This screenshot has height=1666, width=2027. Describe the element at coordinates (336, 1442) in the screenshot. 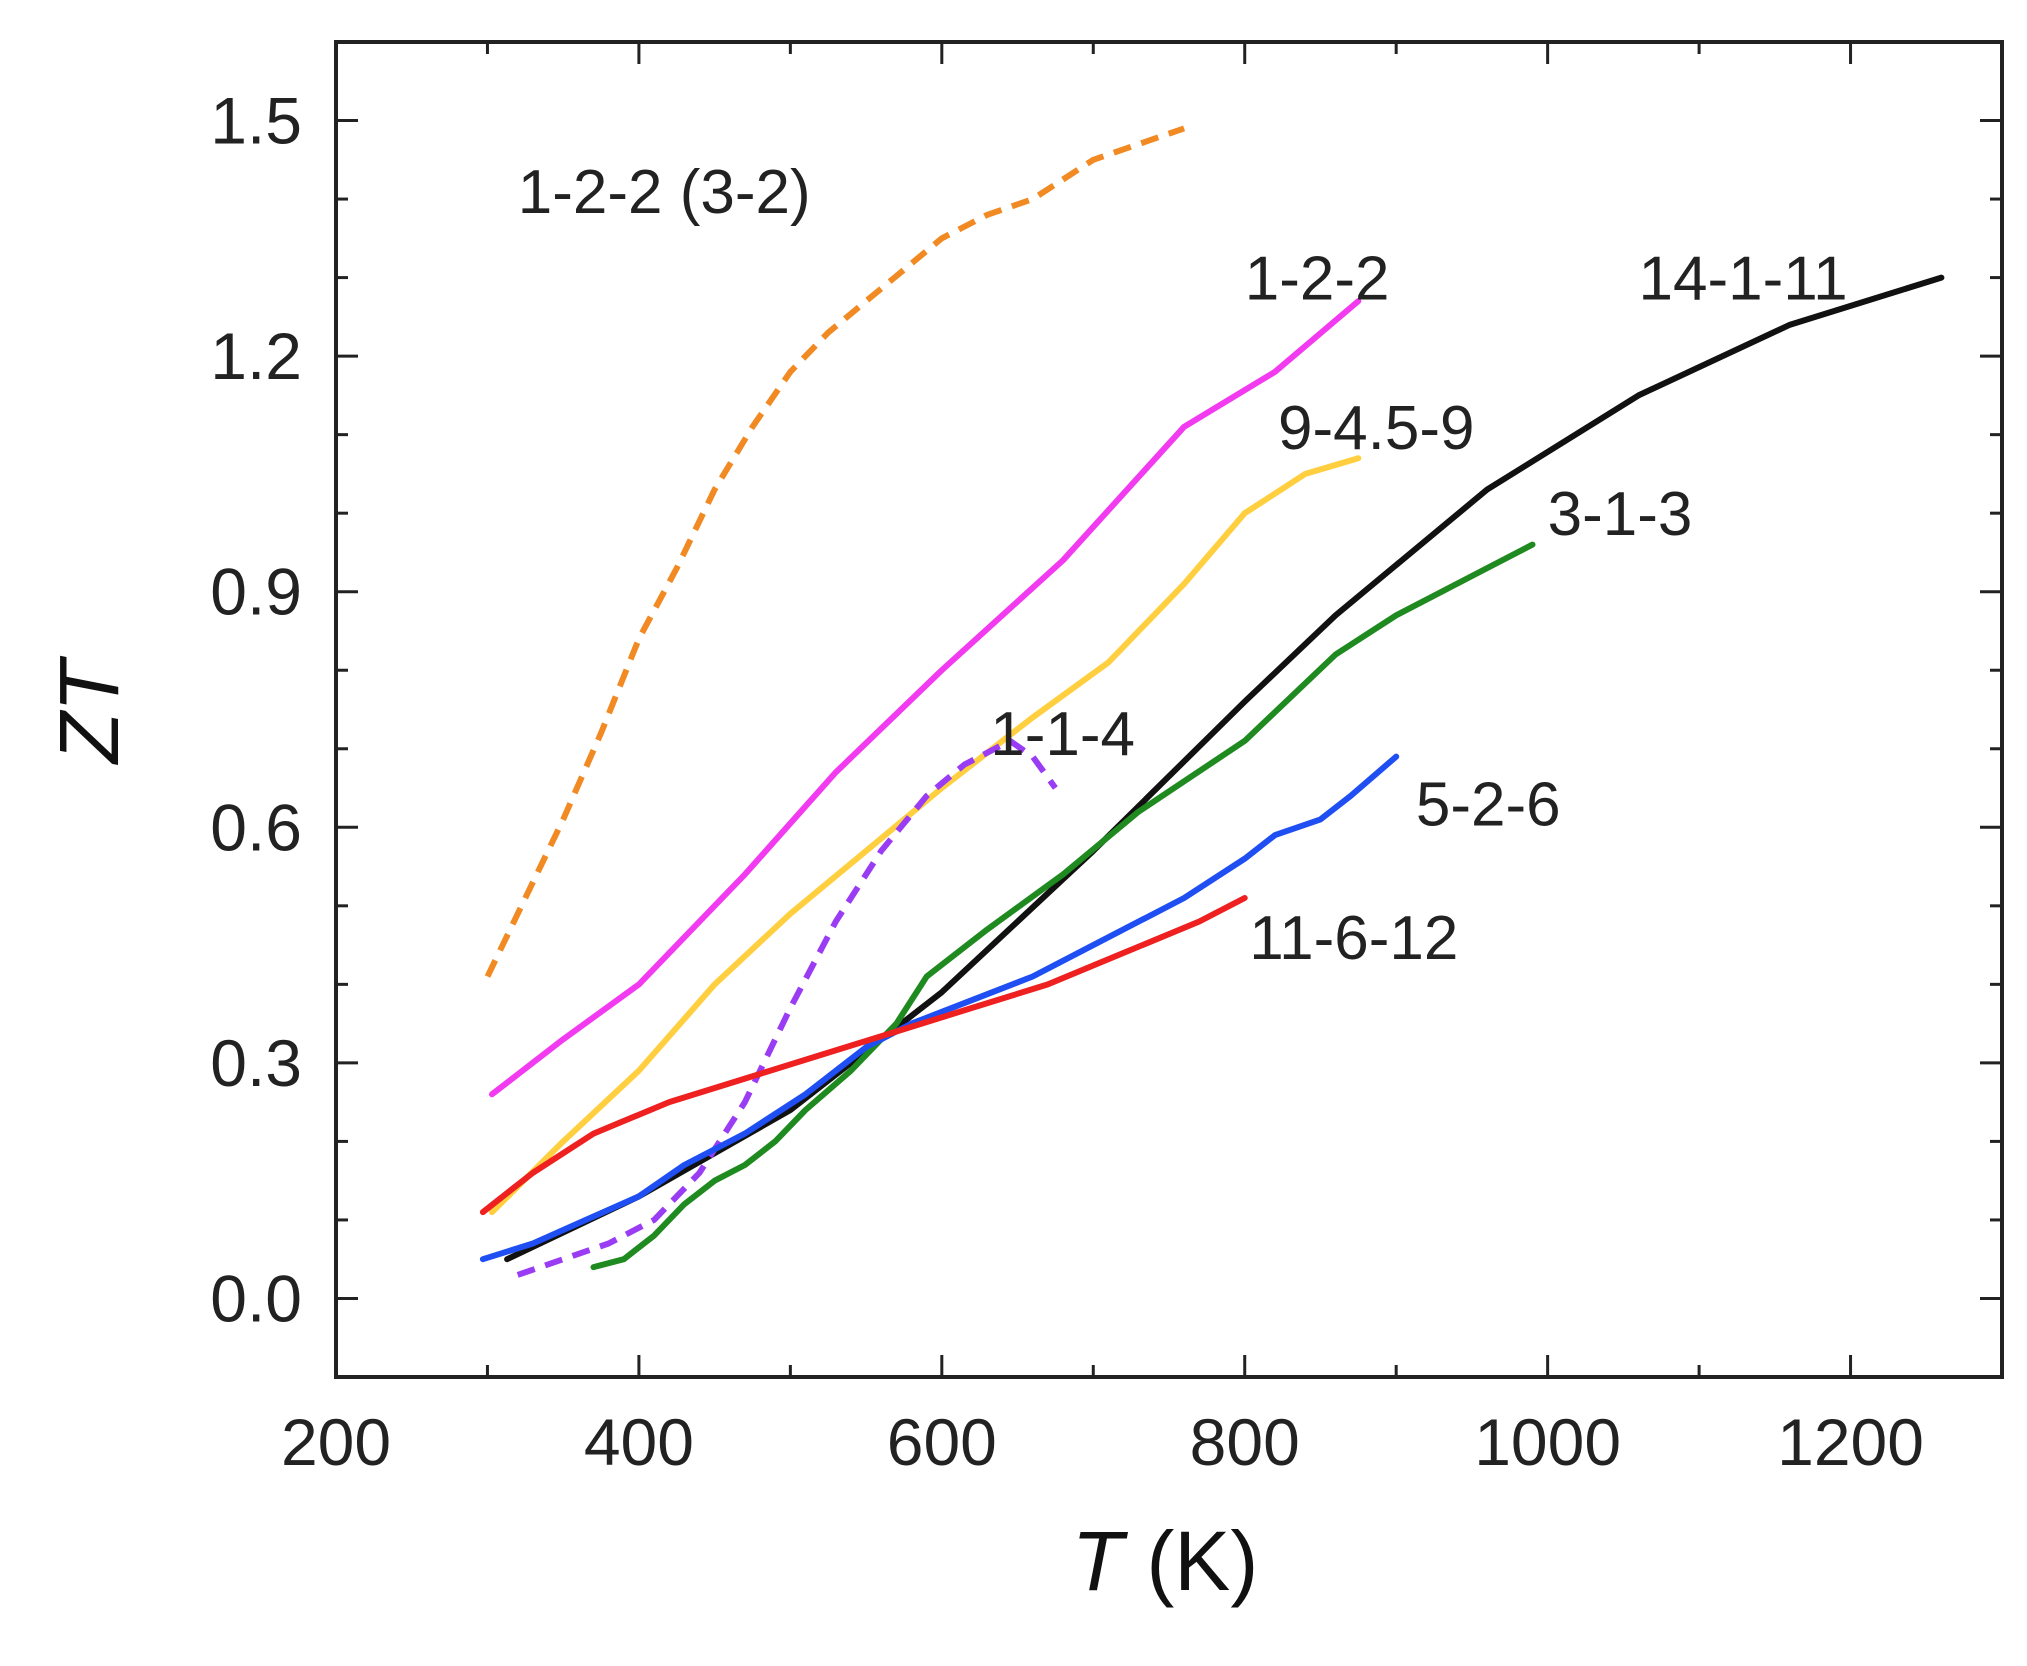

I see `x-tick-label: 200` at that location.